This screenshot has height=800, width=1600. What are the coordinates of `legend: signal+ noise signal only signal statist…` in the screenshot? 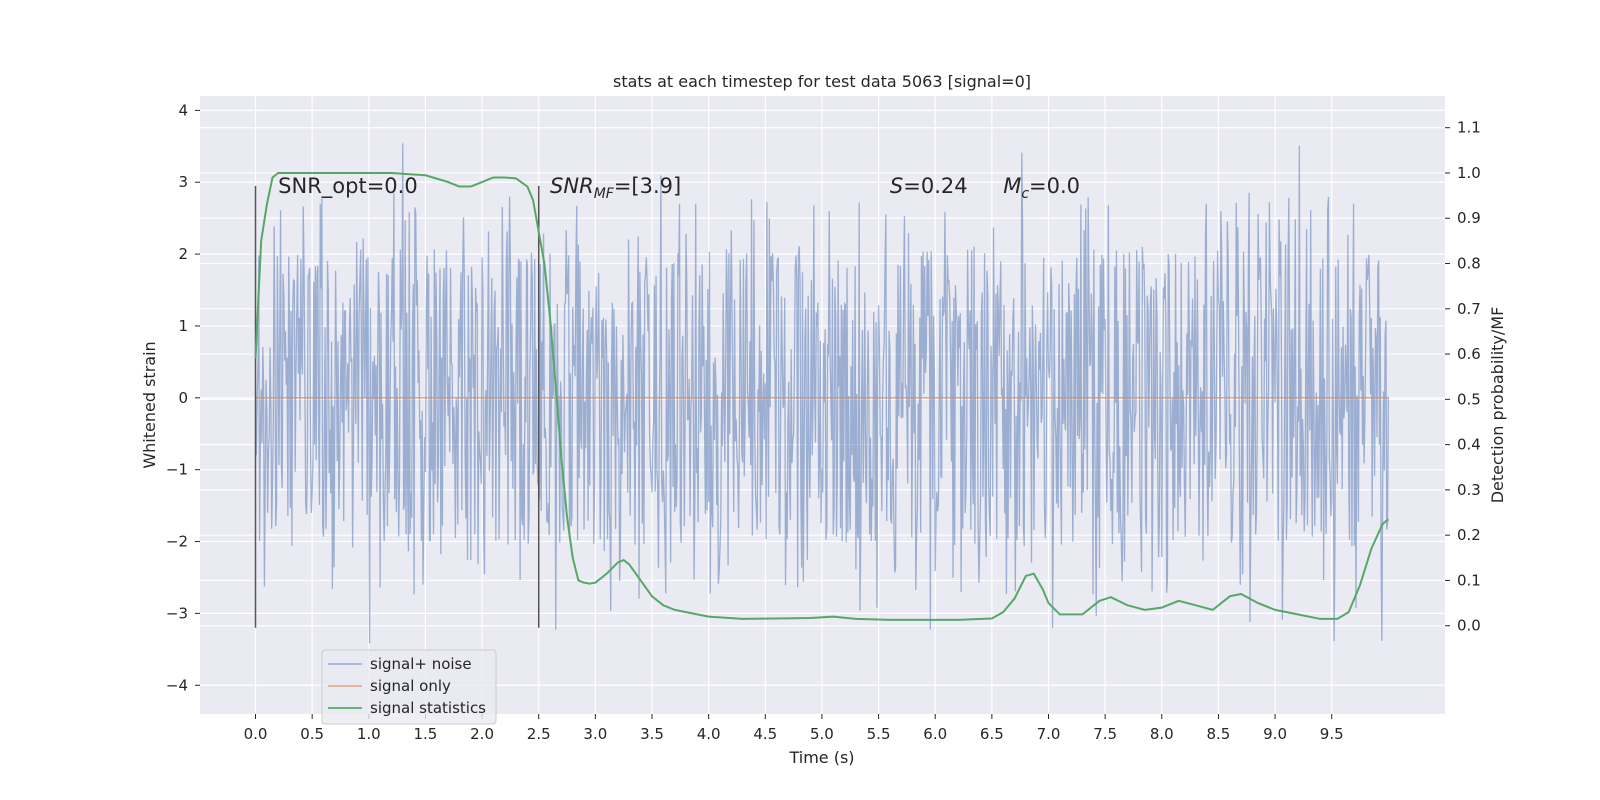 It's located at (409, 687).